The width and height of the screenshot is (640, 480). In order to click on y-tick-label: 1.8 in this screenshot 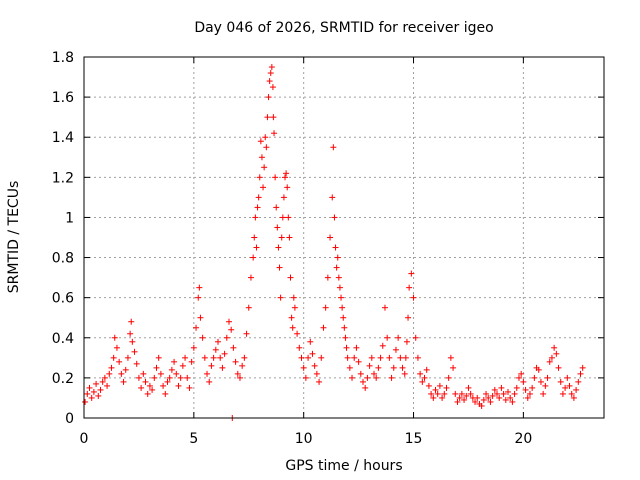, I will do `click(63, 58)`.